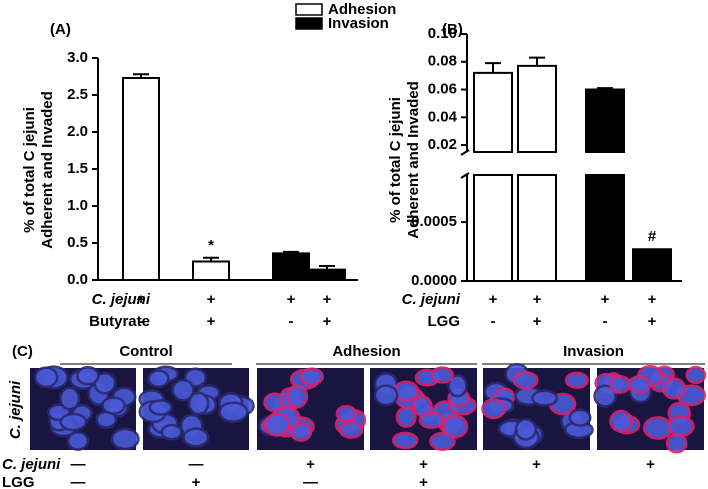  Describe the element at coordinates (77, 57) in the screenshot. I see `y-tick-label: 3.0` at that location.